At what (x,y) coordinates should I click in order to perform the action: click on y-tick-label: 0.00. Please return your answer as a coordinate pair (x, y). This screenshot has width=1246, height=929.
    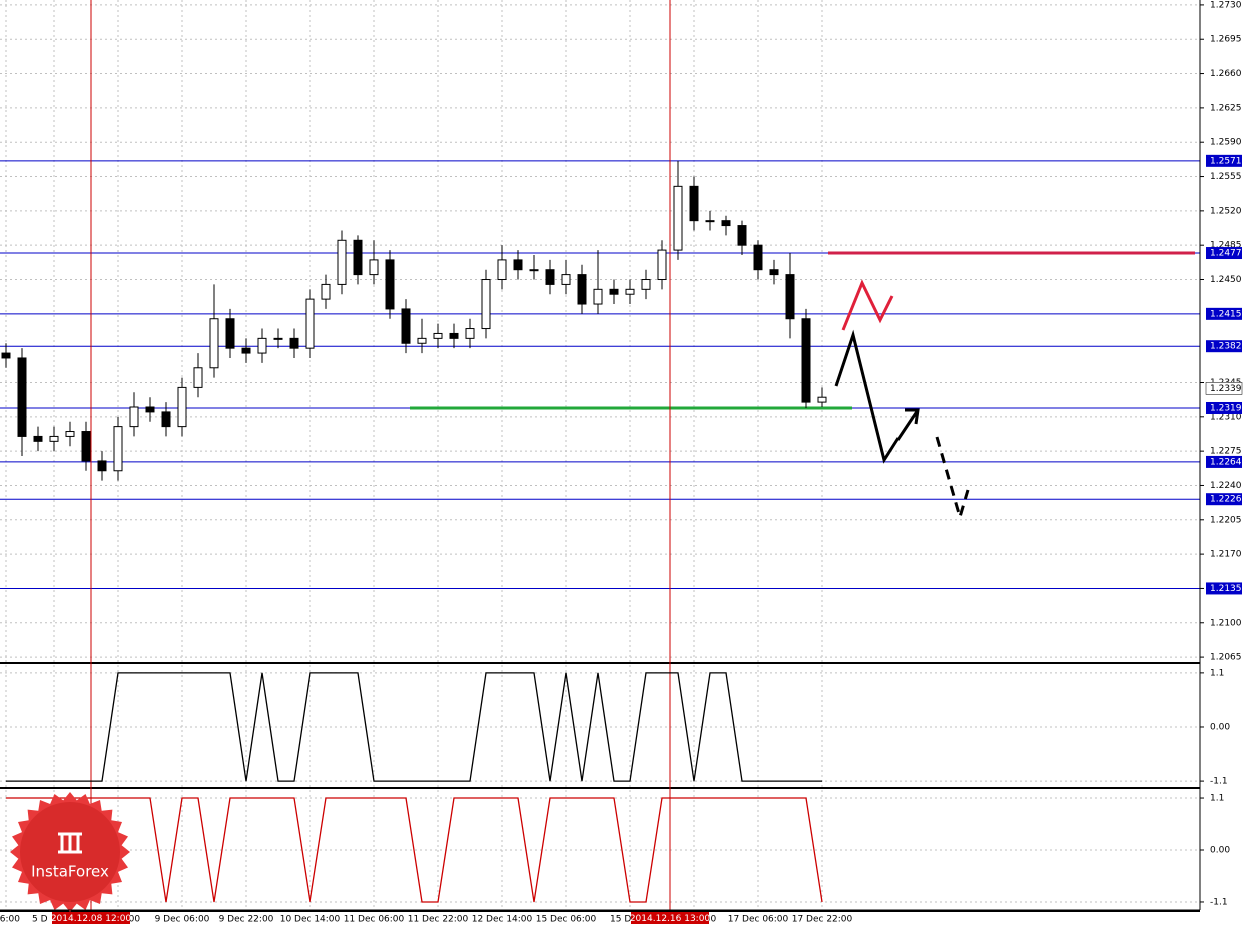
    Looking at the image, I should click on (1220, 727).